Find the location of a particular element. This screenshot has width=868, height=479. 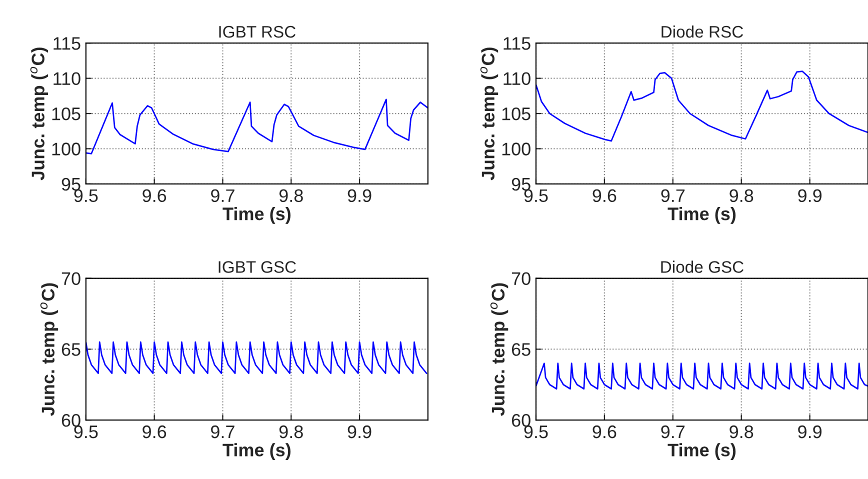

chart-title: IGBT GSC is located at coordinates (257, 267).